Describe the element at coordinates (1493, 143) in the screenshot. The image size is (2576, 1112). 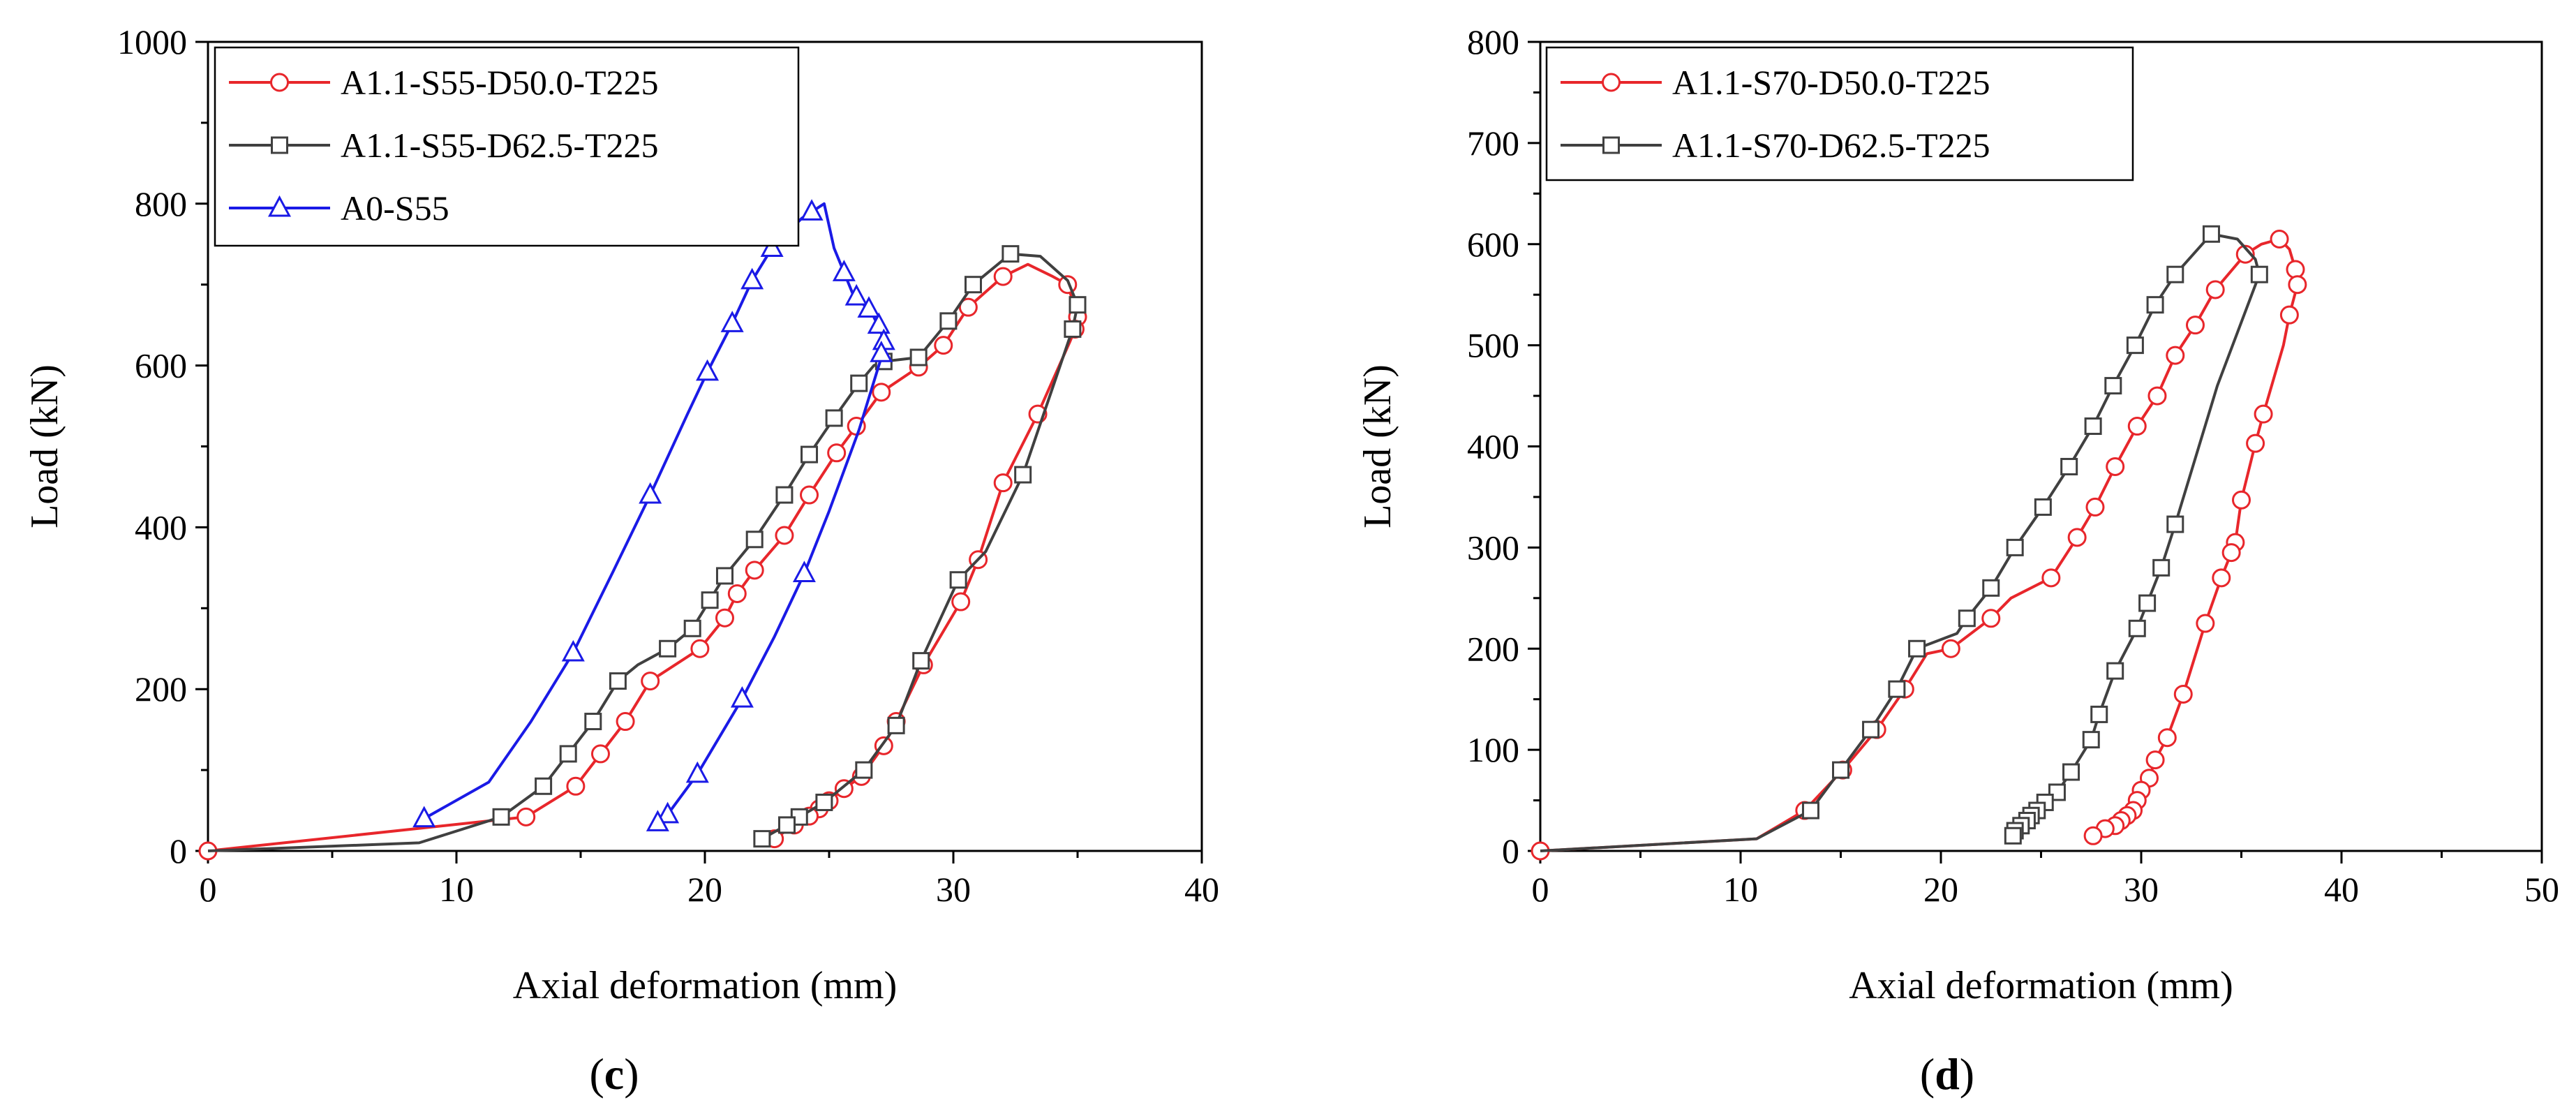
I see `y-tick-label: 700` at that location.